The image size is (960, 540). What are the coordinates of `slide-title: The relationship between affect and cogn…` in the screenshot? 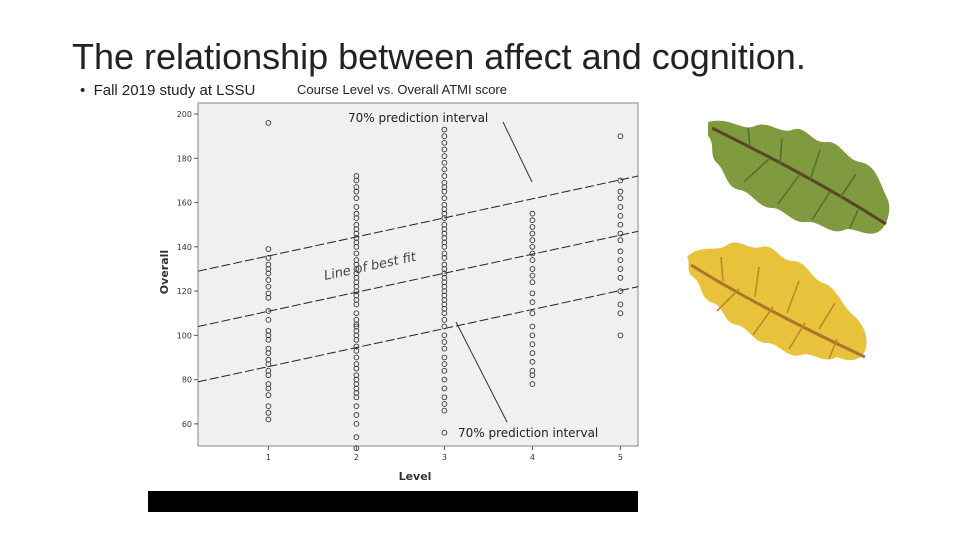 It's located at (439, 56).